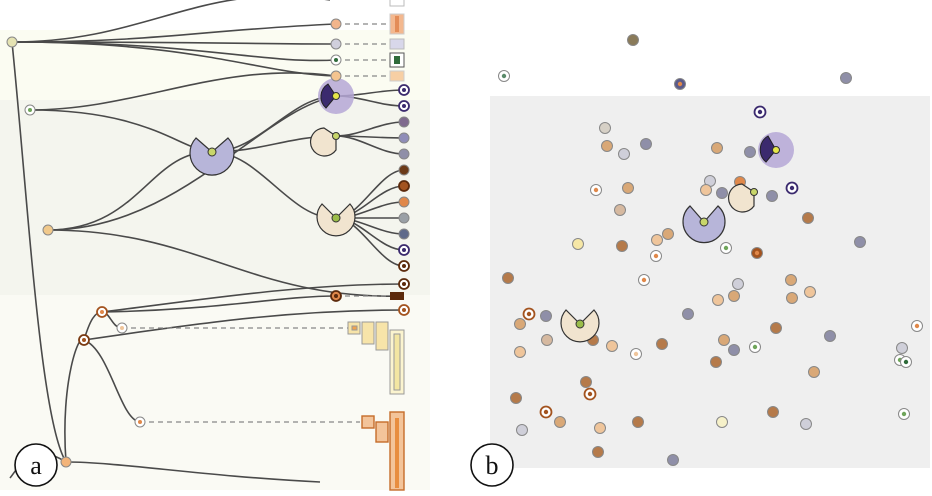 Image resolution: width=932 pixels, height=496 pixels. Describe the element at coordinates (272, 157) in the screenshot. I see `pie-glyphs-a` at that location.